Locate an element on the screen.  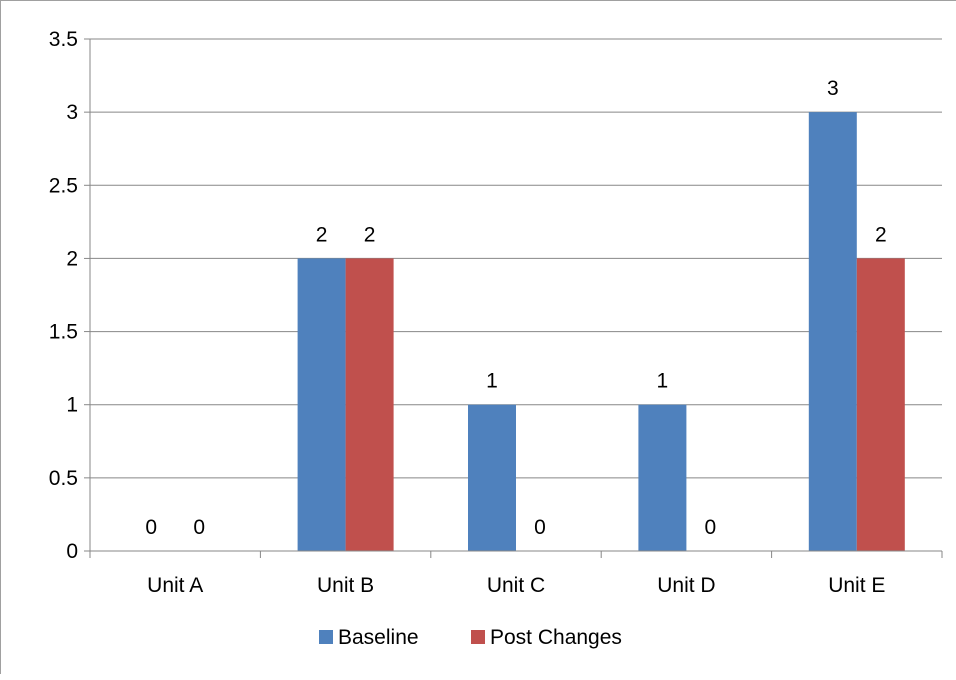
y-tick-label: 3 is located at coordinates (72, 112).